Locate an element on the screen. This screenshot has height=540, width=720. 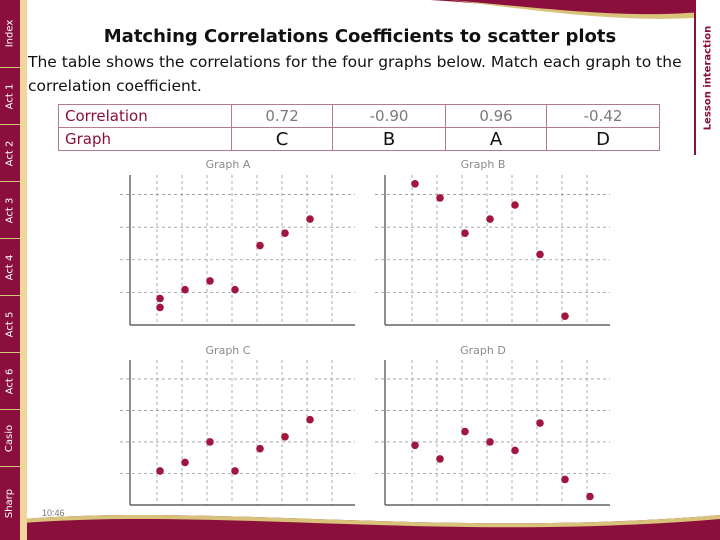
top-decoration is located at coordinates (575, 9).